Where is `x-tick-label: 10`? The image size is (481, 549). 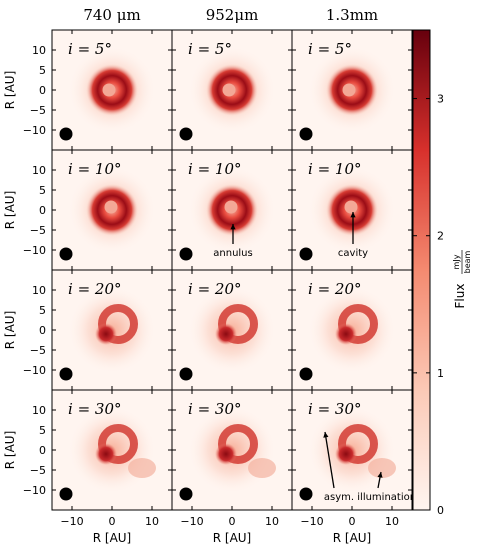
x-tick-label: 10 is located at coordinates (152, 521).